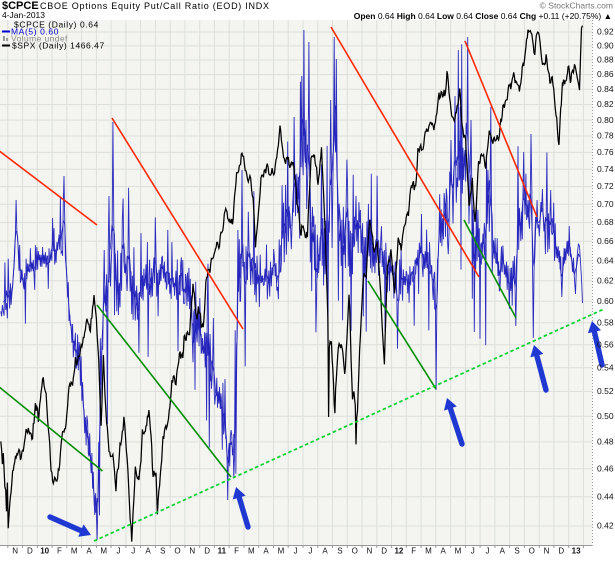  Describe the element at coordinates (23, 15) in the screenshot. I see `svg-text: 4-Jan-2013` at that location.